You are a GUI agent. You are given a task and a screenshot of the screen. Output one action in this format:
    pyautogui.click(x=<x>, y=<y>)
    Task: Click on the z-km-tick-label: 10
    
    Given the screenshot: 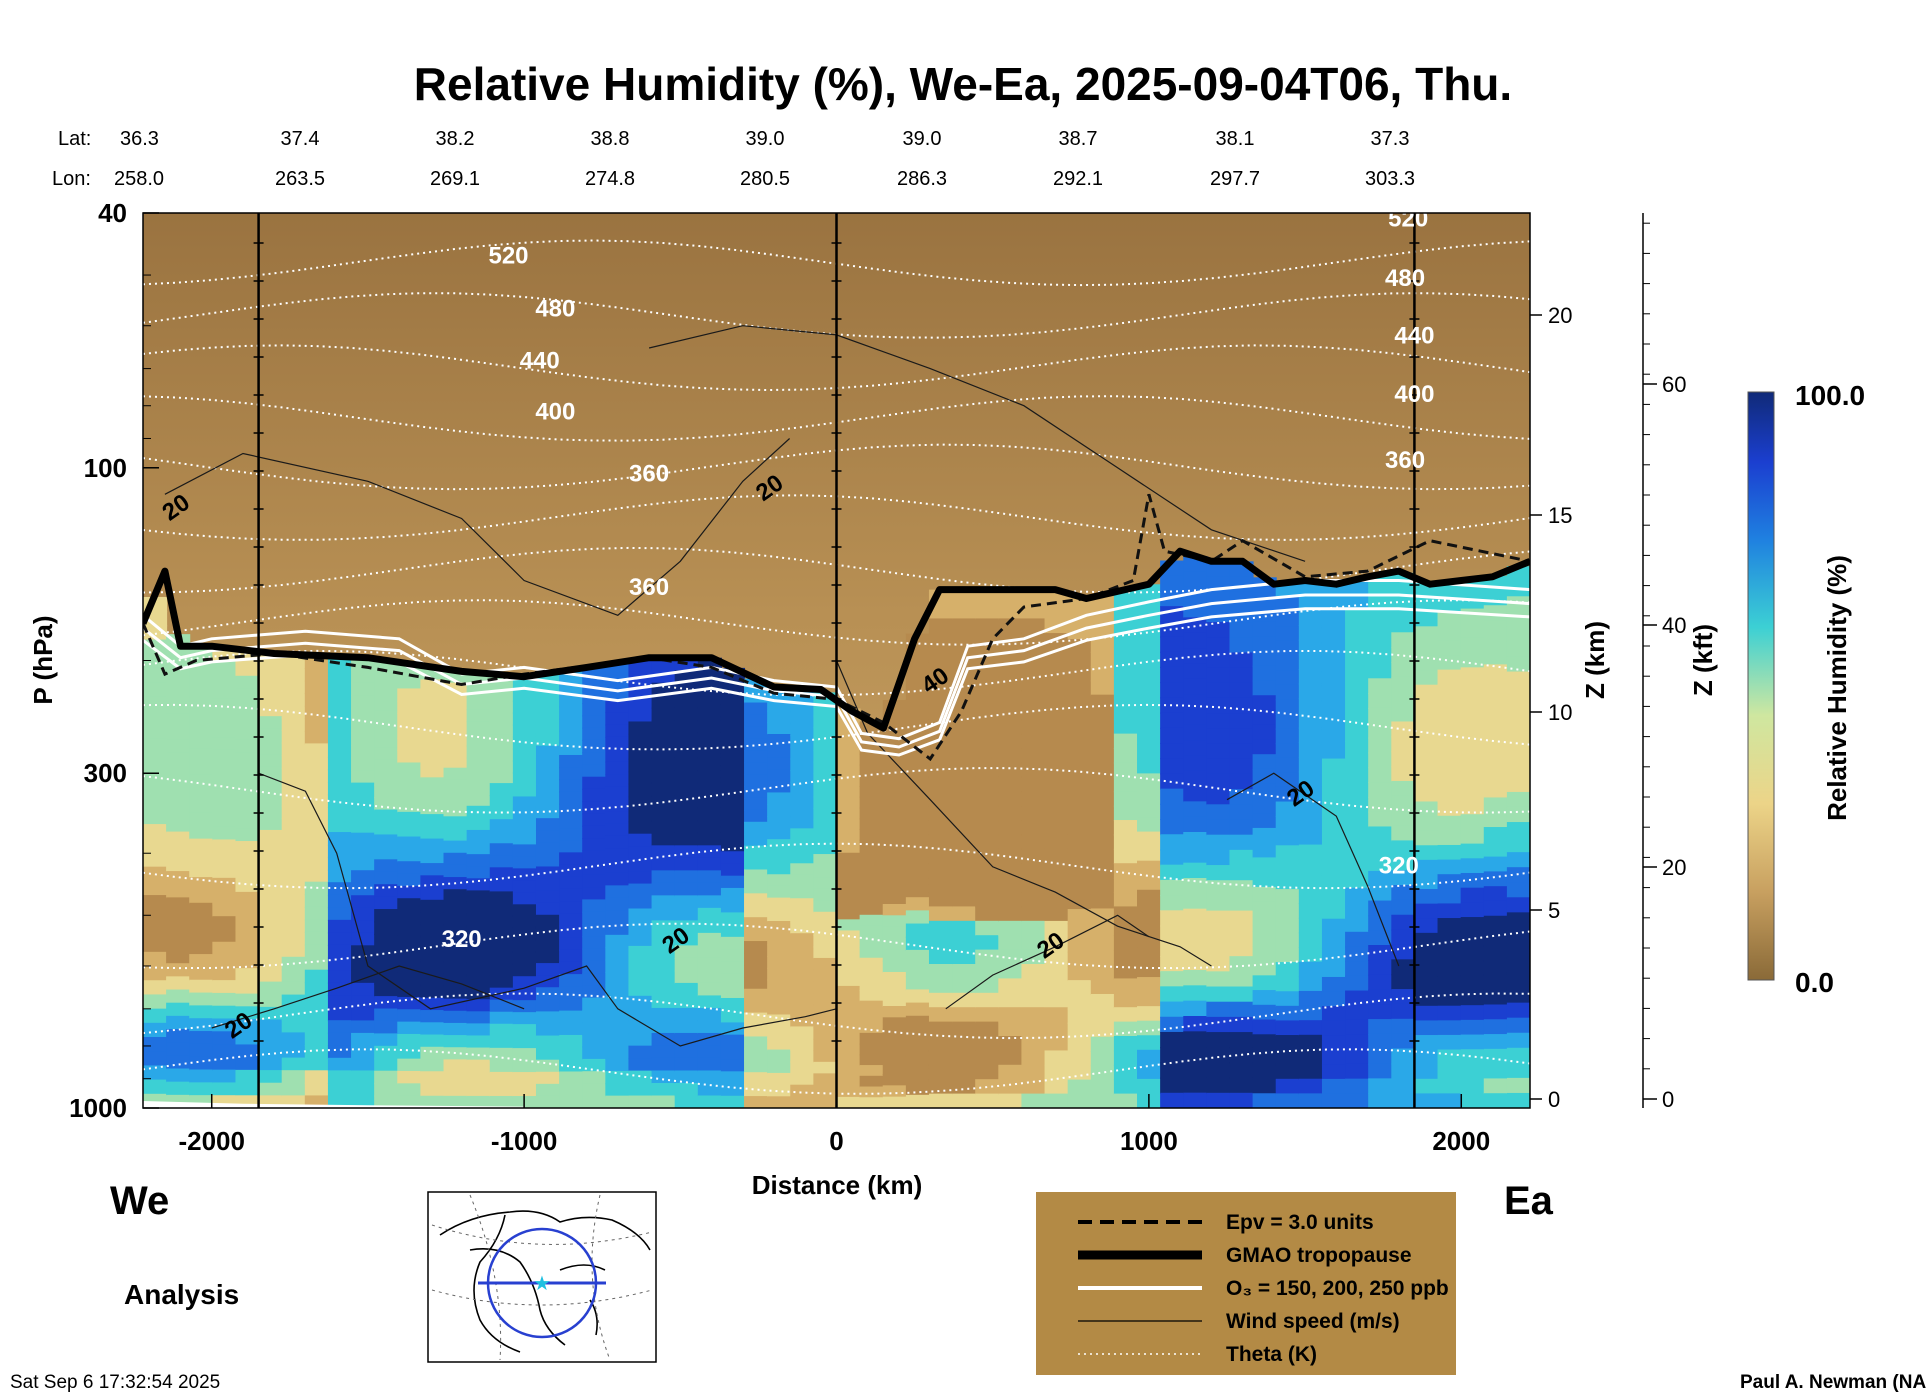 What is the action you would take?
    pyautogui.click(x=1560, y=712)
    